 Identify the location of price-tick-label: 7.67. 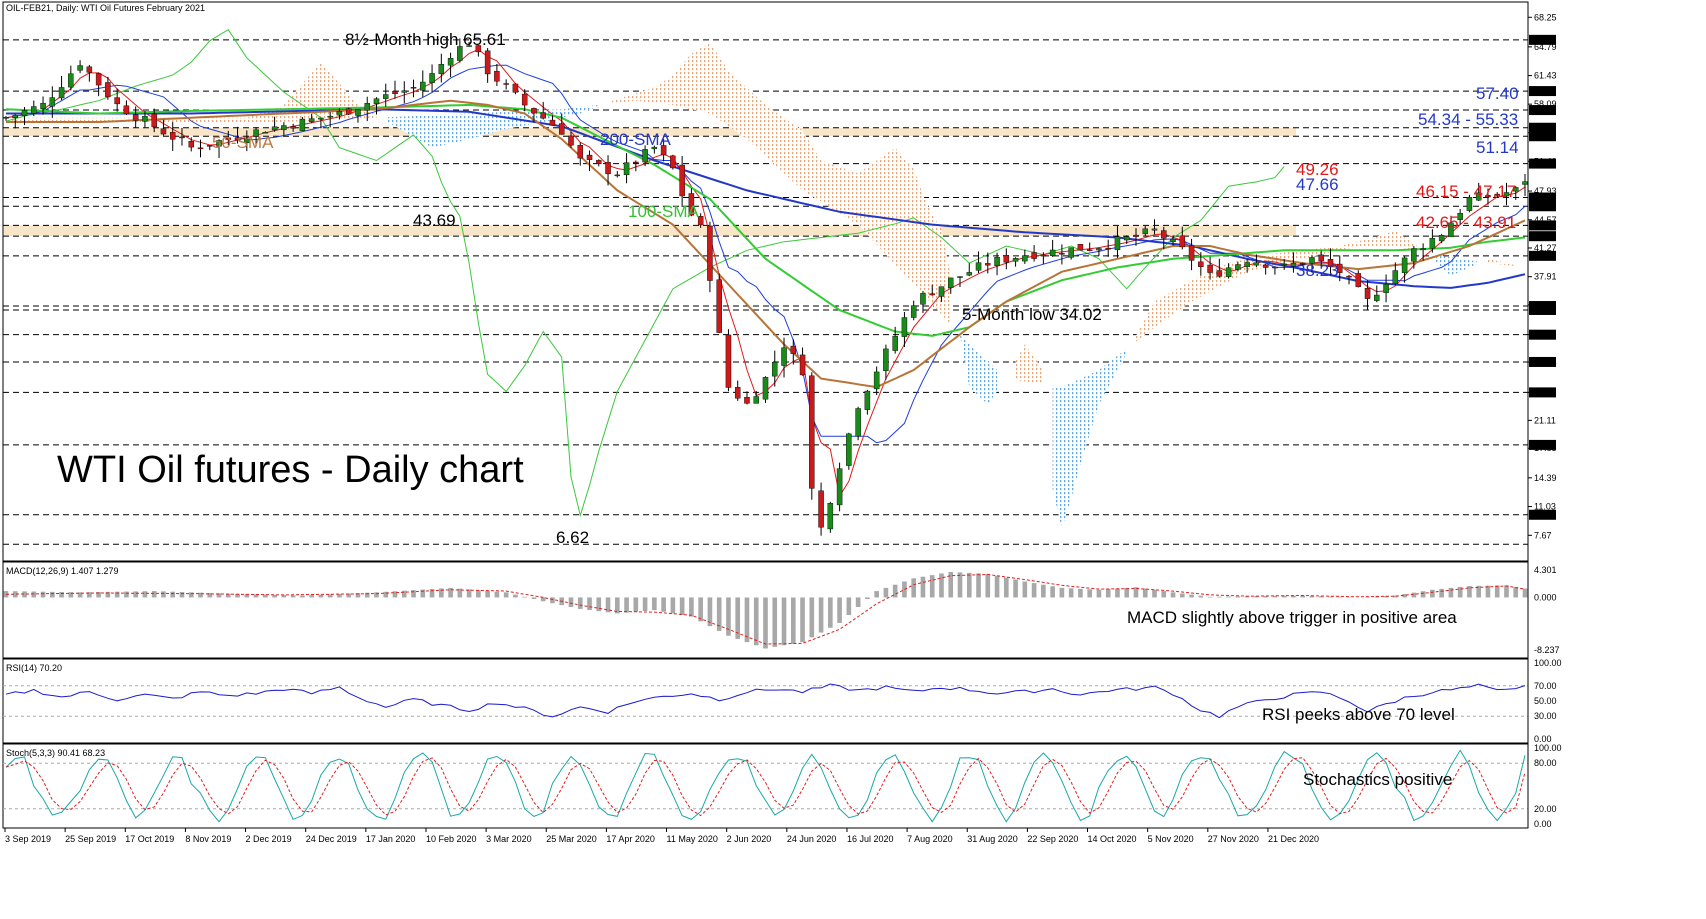
(1543, 535).